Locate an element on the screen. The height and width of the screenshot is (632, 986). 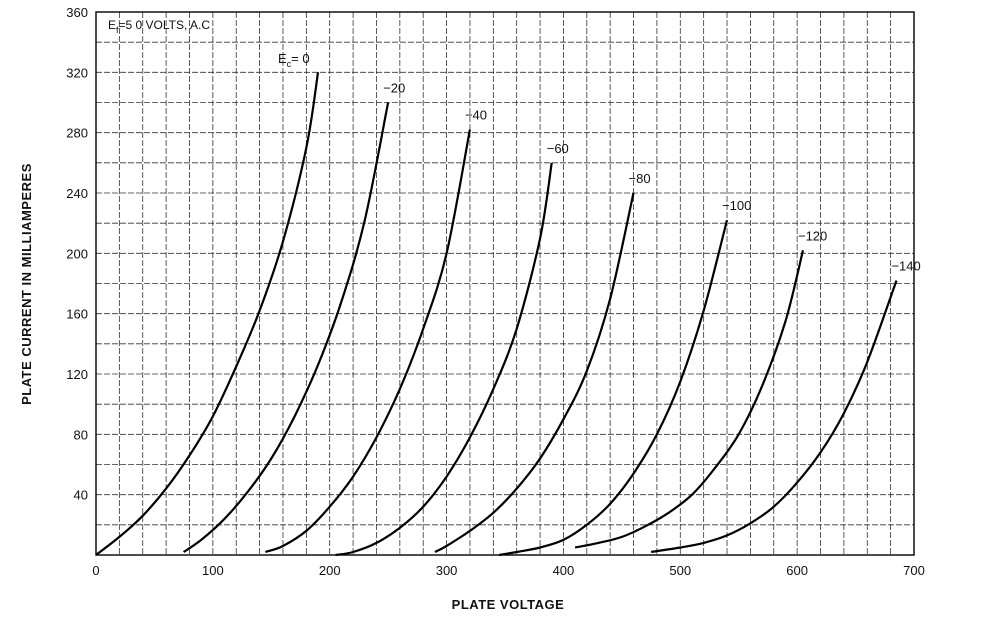
curve-label-ec-minus-60: −60 is located at coordinates (558, 148).